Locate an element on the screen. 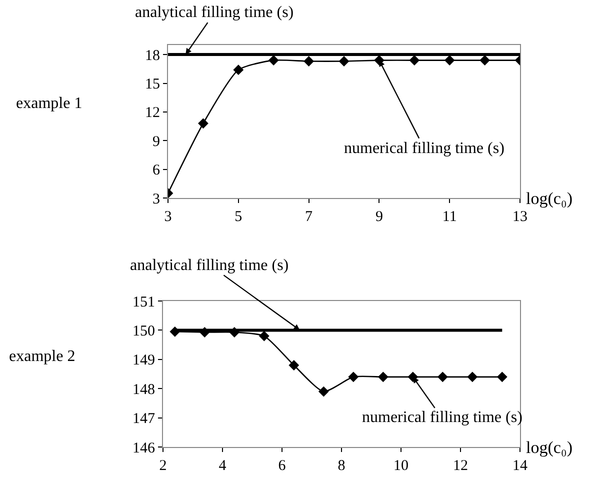 Image resolution: width=595 pixels, height=478 pixels. x-tick-label: 5 is located at coordinates (238, 217).